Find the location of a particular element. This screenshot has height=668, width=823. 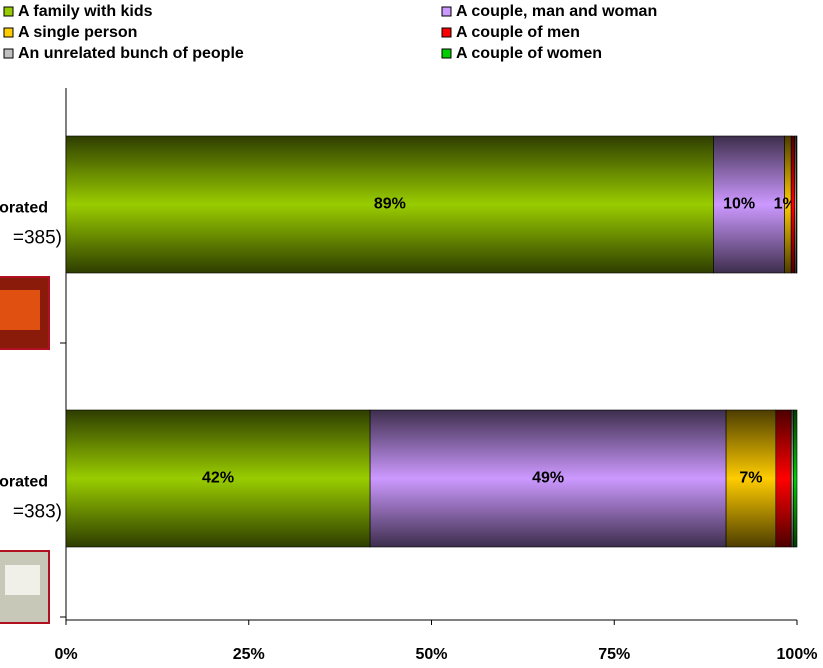

value-label: 7% is located at coordinates (750, 478).